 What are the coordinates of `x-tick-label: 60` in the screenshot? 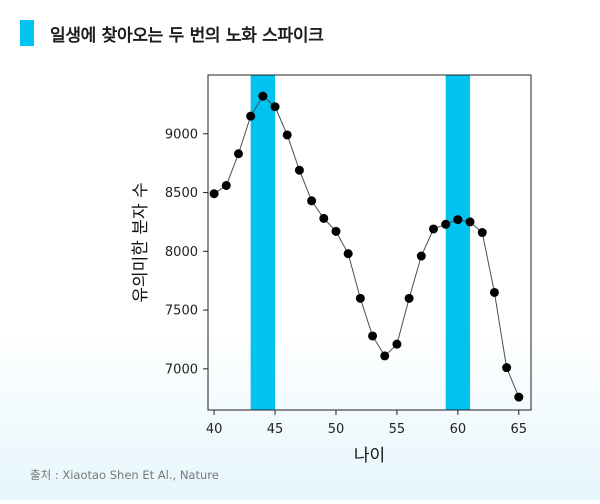 It's located at (458, 429).